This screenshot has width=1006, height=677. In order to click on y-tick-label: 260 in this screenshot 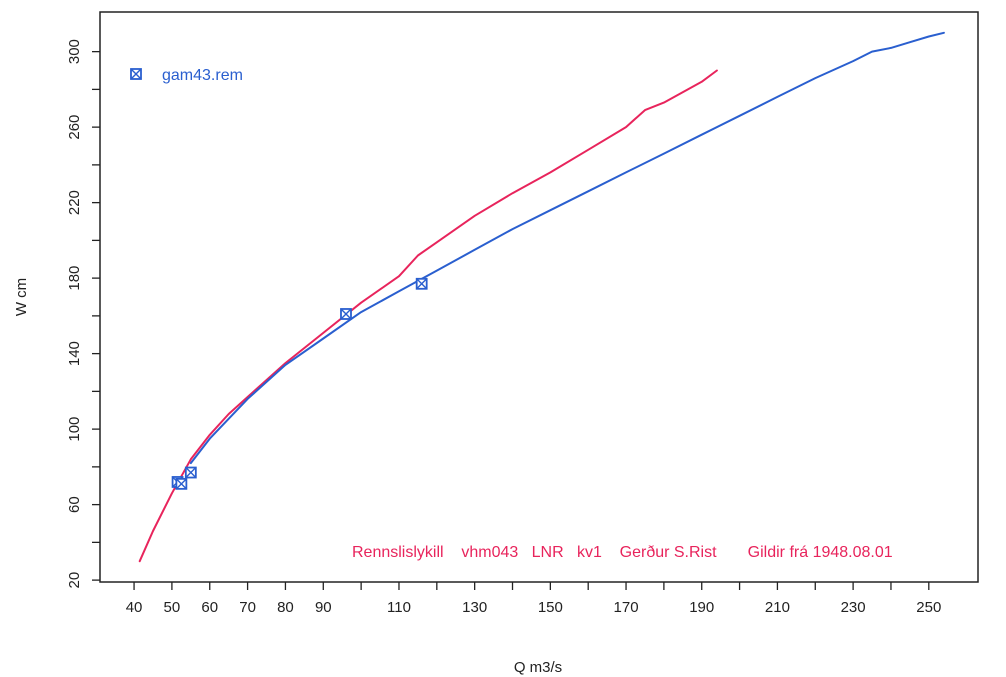, I will do `click(74, 127)`.